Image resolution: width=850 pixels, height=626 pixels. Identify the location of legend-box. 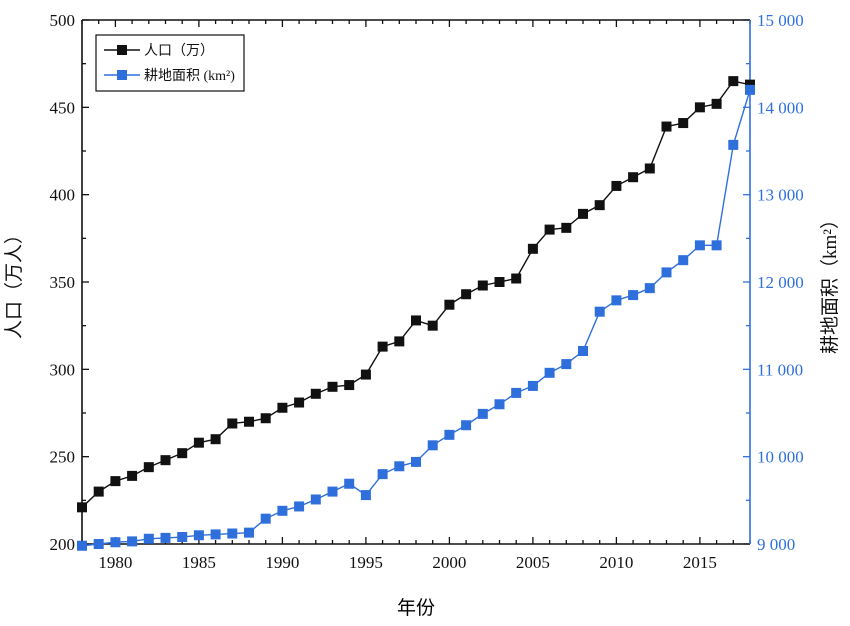
(170, 63).